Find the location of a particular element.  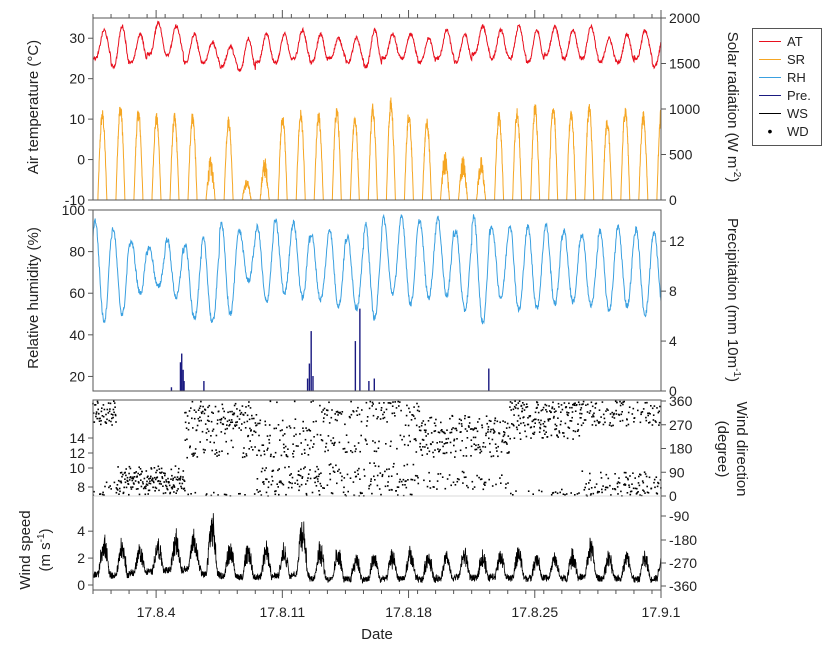

legend-label-pre: Pre. is located at coordinates (799, 95).